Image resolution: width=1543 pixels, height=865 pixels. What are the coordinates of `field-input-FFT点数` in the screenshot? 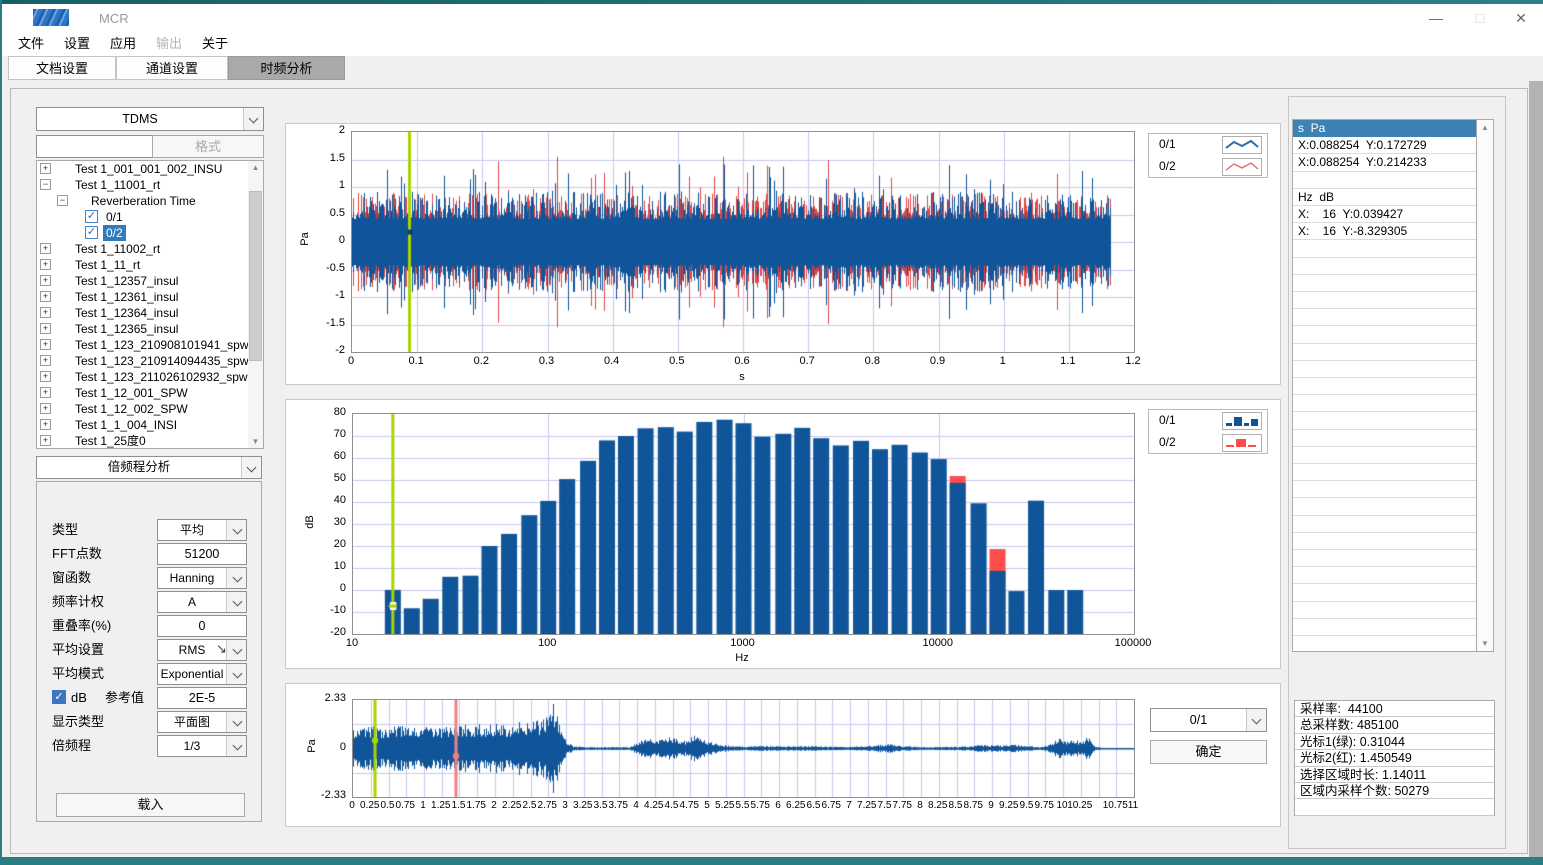 It's located at (202, 554).